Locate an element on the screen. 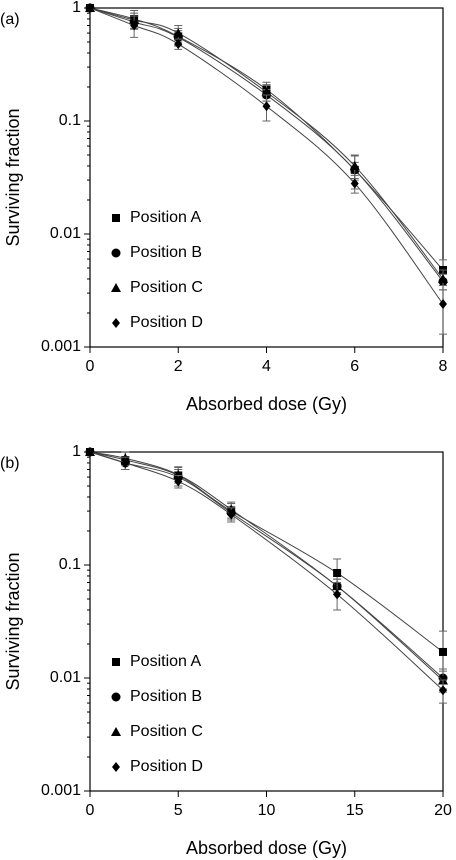 Image resolution: width=456 pixels, height=860 pixels. x-tick-label: 5 is located at coordinates (178, 810).